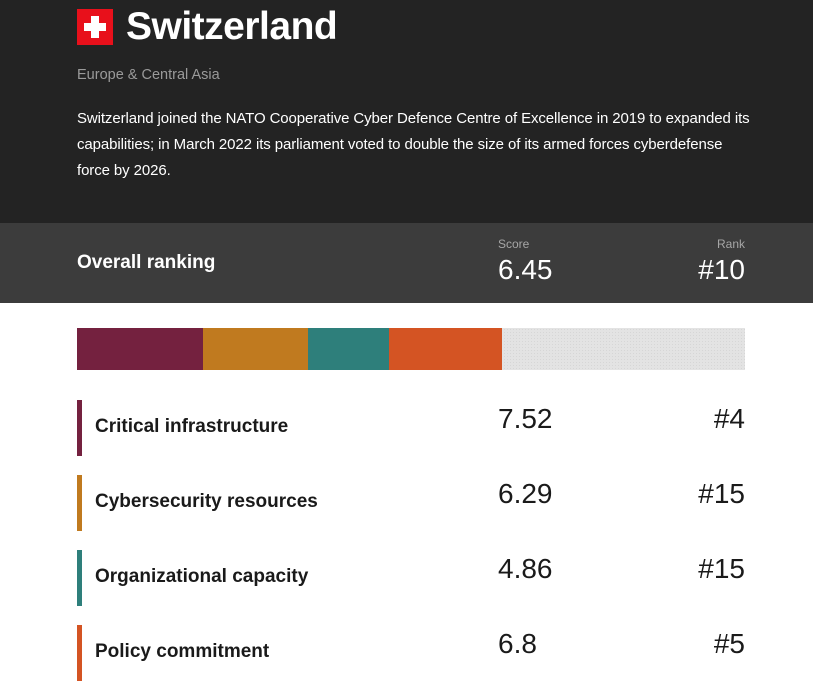  I want to click on overall-rank: #10, so click(721, 269).